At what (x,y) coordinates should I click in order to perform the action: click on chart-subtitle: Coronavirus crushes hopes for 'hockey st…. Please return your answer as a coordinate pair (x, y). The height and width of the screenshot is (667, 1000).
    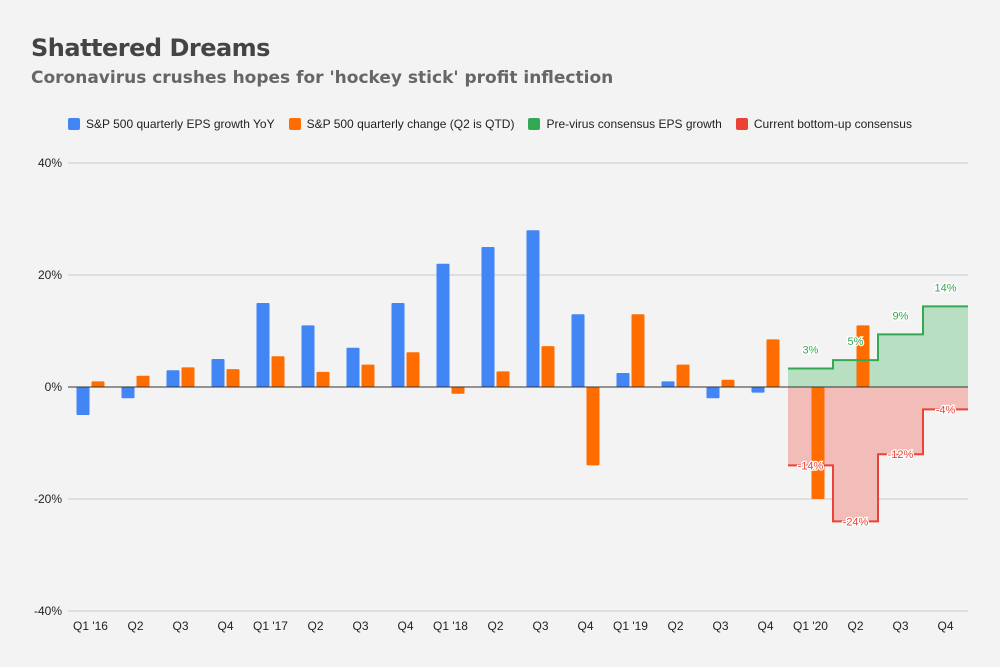
    Looking at the image, I should click on (322, 78).